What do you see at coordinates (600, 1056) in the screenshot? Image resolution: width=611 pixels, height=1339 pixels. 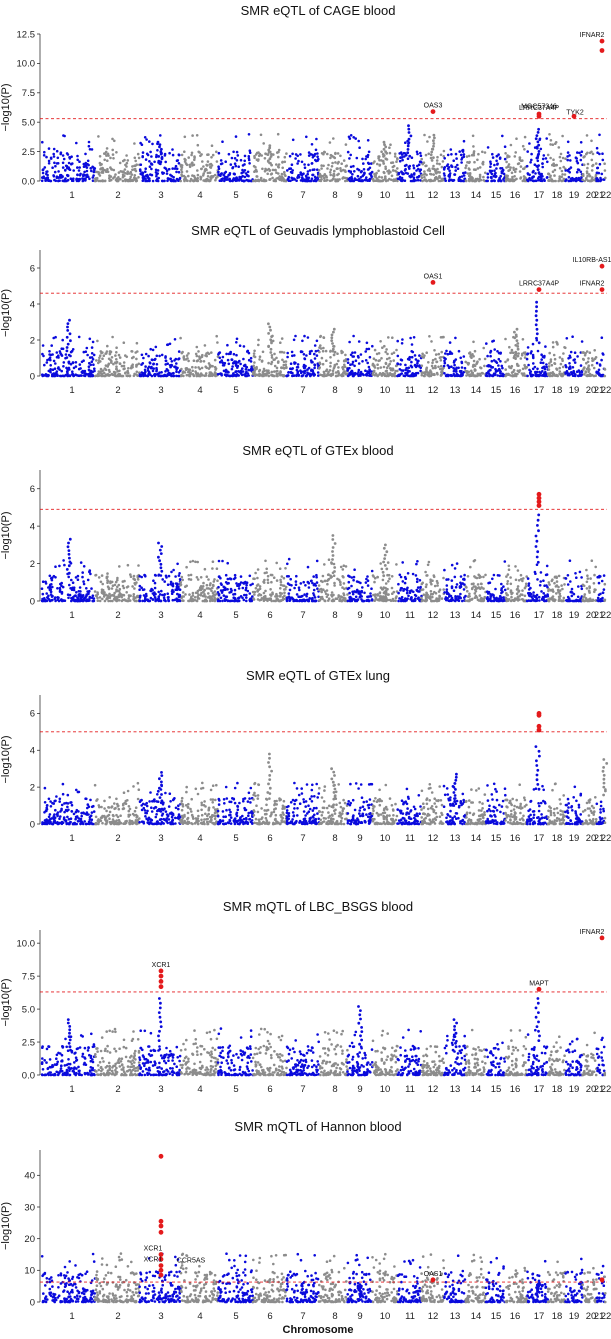 I see `chromosome-21-points` at bounding box center [600, 1056].